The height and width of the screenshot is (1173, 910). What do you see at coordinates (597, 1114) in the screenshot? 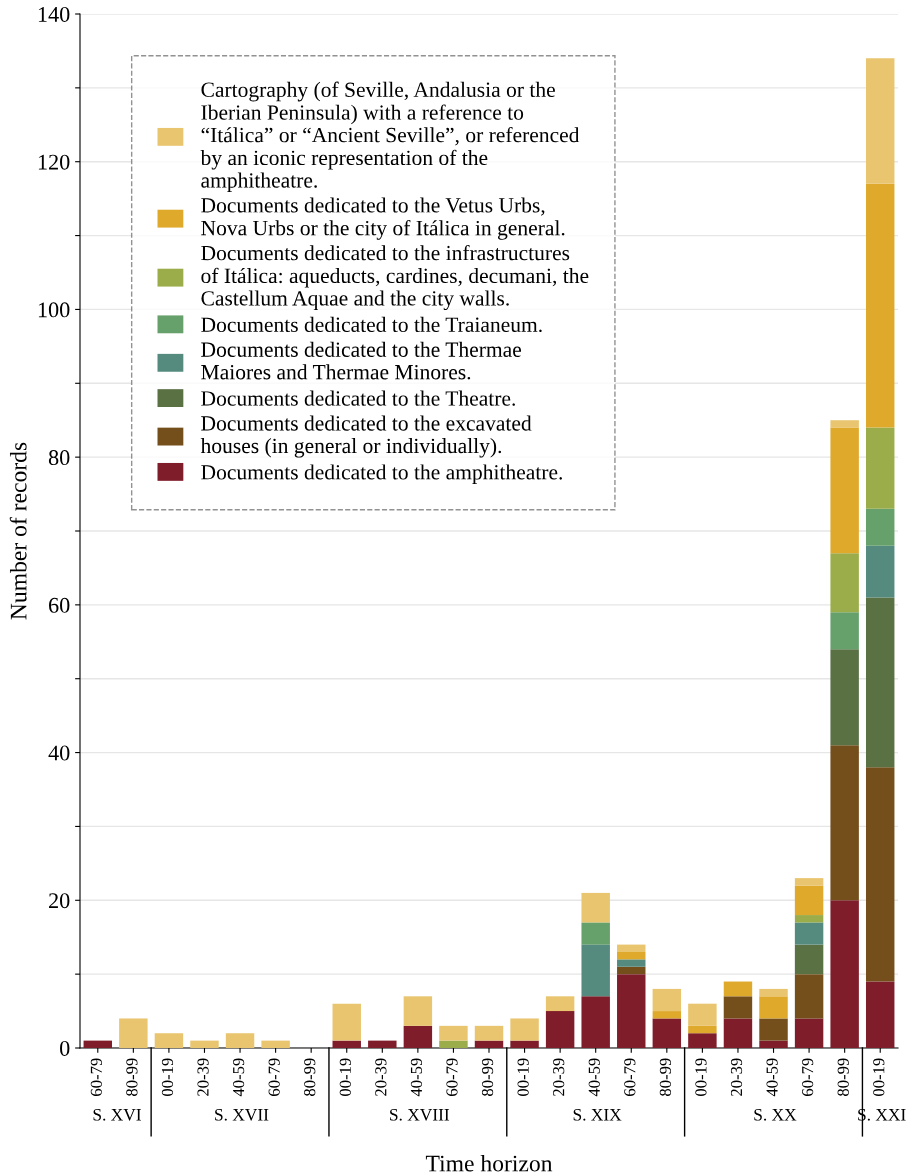
I see `text: S. XIX` at bounding box center [597, 1114].